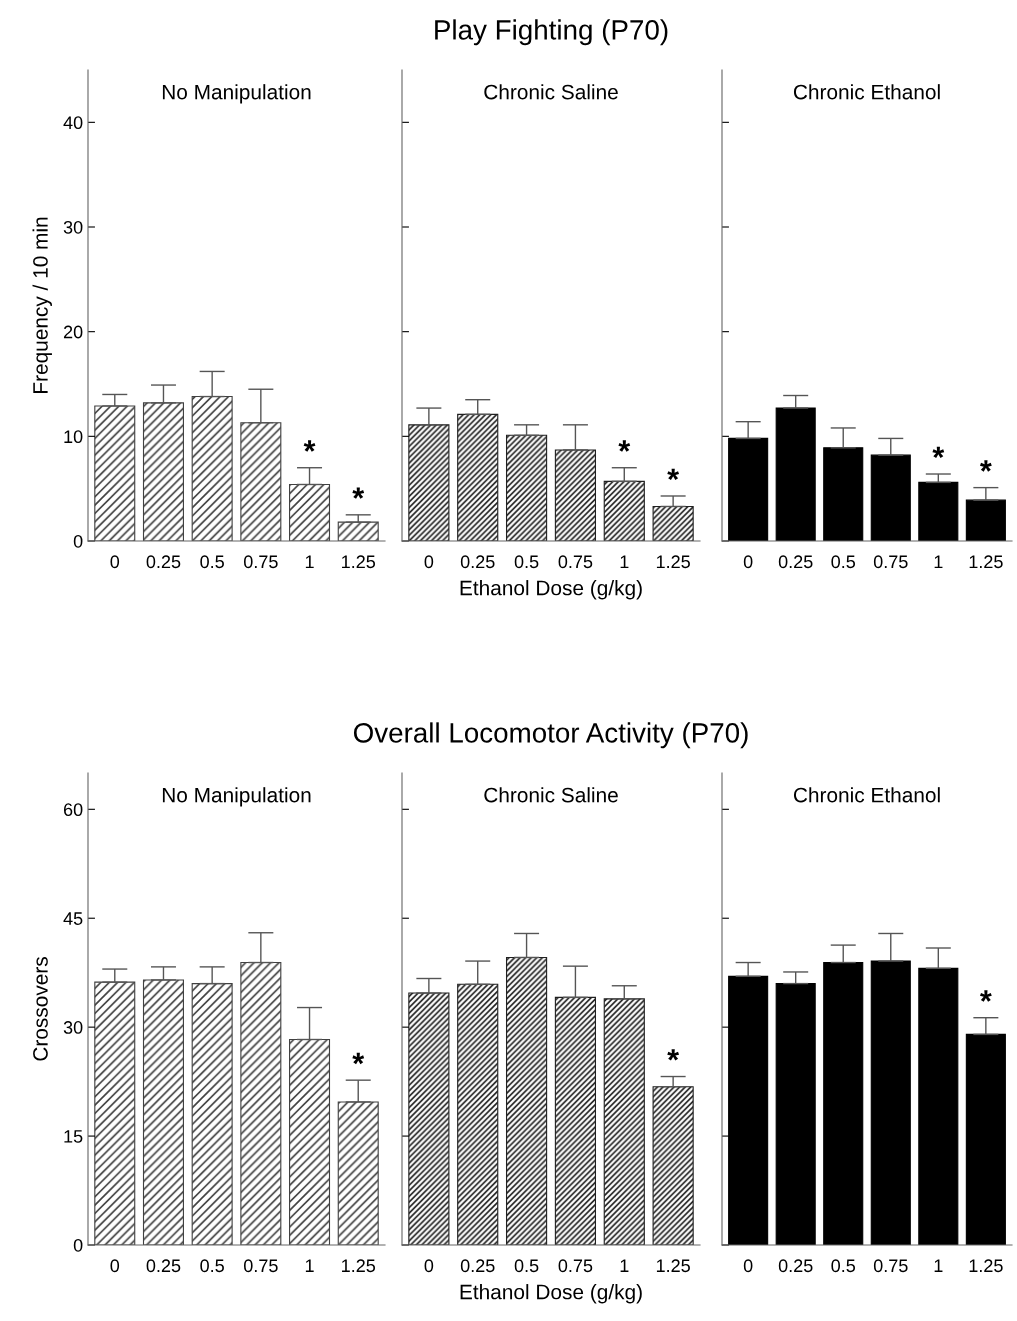 The width and height of the screenshot is (1017, 1321). What do you see at coordinates (73, 918) in the screenshot?
I see `y-tick-label: 45` at bounding box center [73, 918].